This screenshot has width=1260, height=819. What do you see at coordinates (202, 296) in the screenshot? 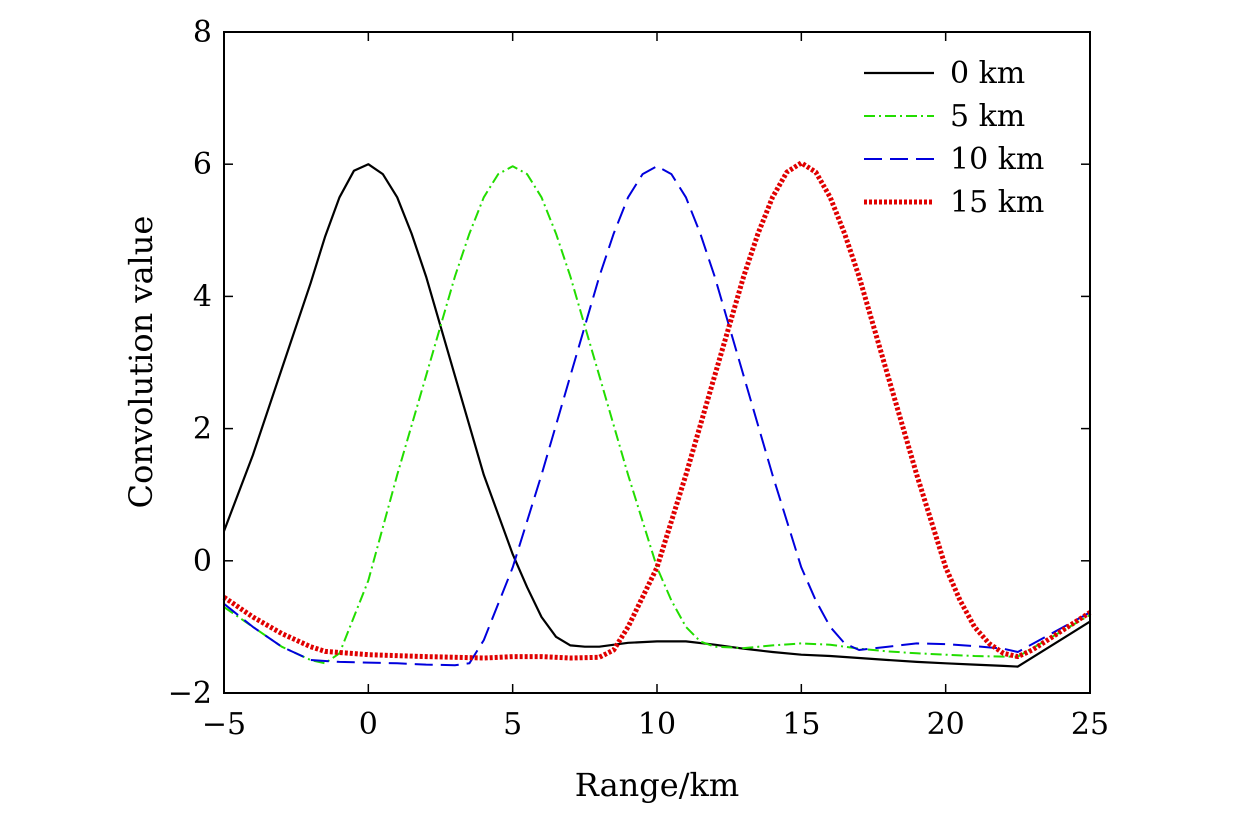
I see `y-tick-label: 4` at bounding box center [202, 296].